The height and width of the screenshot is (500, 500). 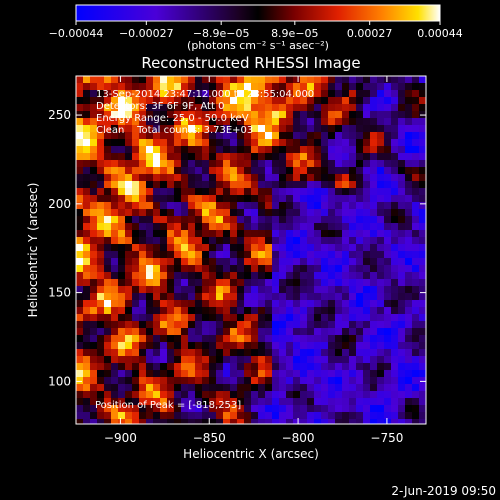 I want to click on colorbar-tick-label: 0.00027, so click(x=370, y=33).